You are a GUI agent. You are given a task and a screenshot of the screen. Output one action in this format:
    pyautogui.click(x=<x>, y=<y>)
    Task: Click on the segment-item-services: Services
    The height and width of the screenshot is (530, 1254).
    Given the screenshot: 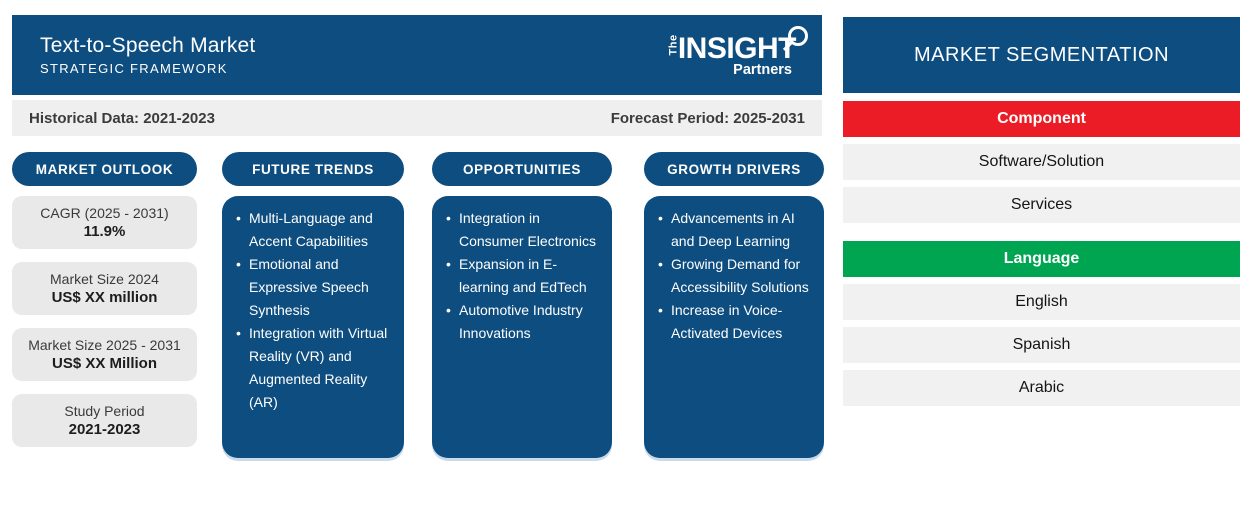 What is the action you would take?
    pyautogui.click(x=1041, y=205)
    